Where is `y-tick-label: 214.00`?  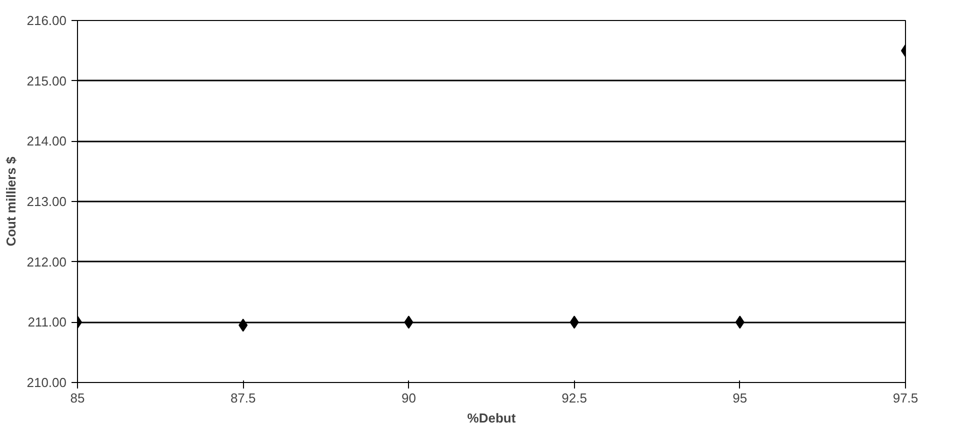
y-tick-label: 214.00 is located at coordinates (46, 141).